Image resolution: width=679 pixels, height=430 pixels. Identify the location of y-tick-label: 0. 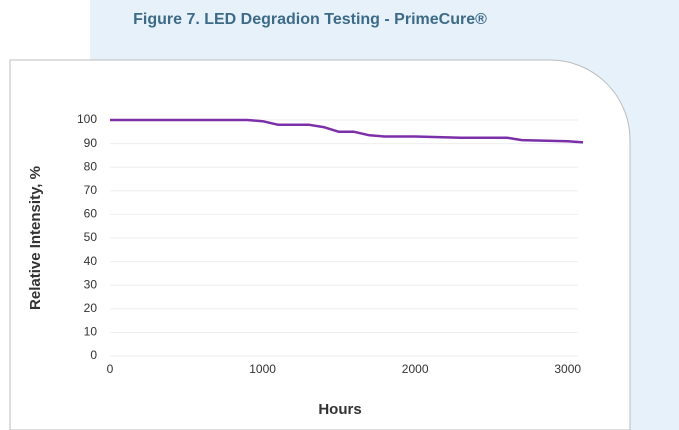
(93, 355).